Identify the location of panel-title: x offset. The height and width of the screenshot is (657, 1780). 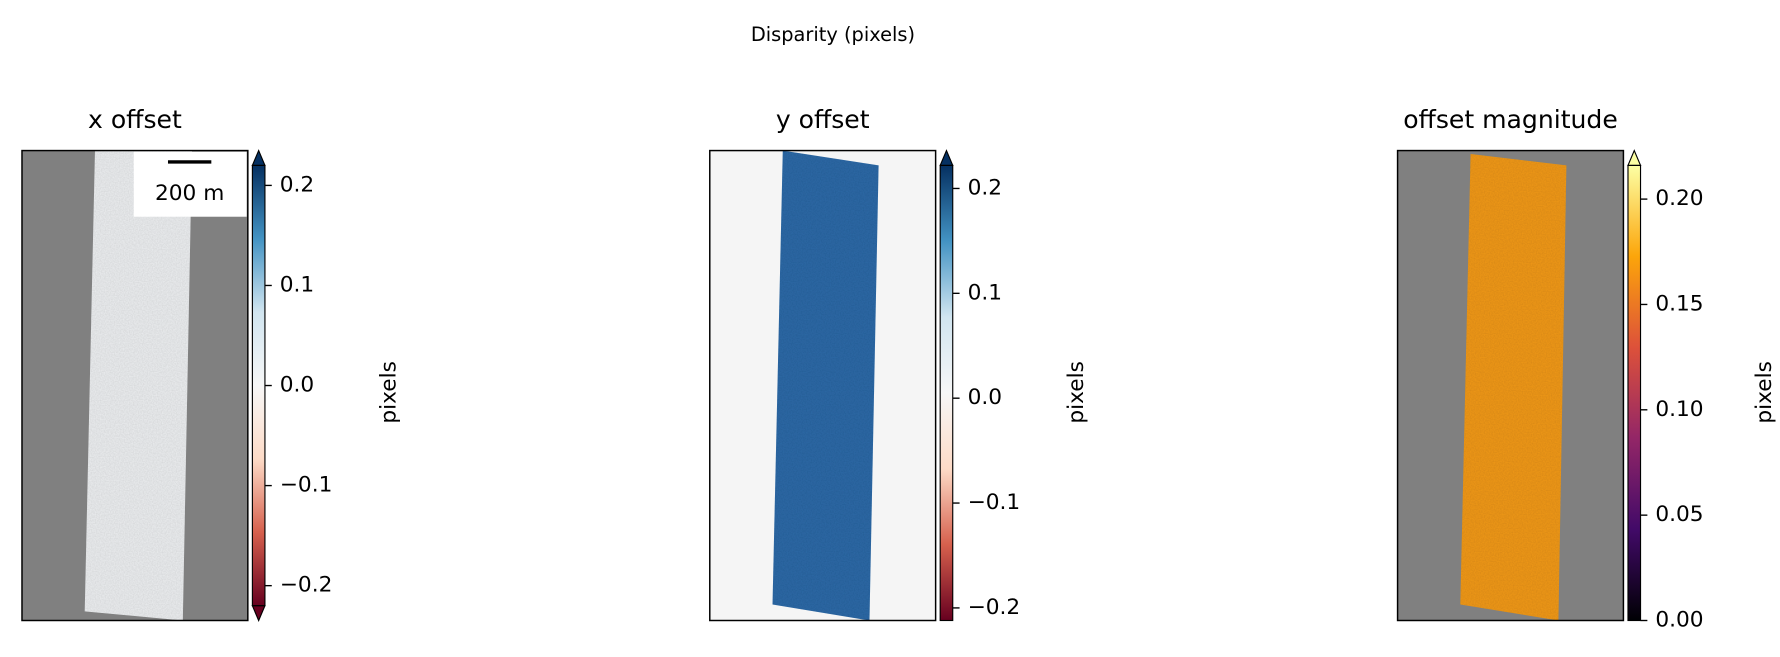
(135, 119).